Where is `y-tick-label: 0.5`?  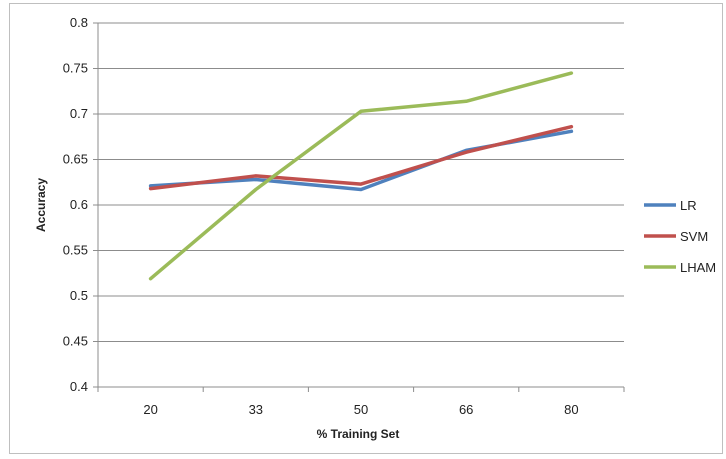
y-tick-label: 0.5 is located at coordinates (79, 295).